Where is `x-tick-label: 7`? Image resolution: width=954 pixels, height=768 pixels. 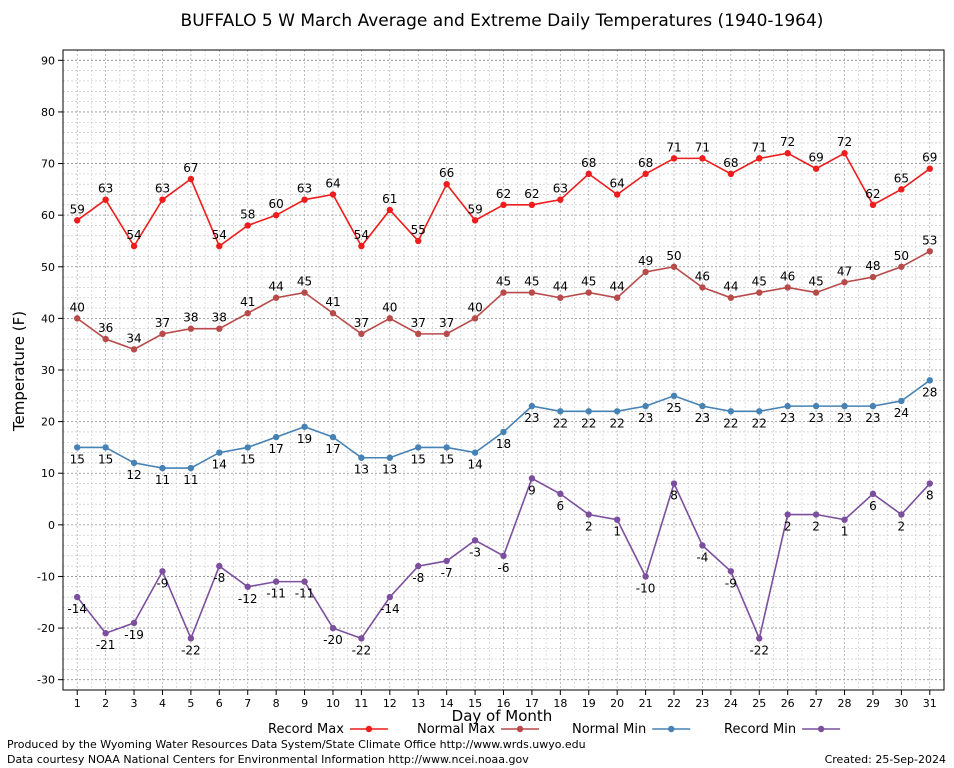 x-tick-label: 7 is located at coordinates (247, 703).